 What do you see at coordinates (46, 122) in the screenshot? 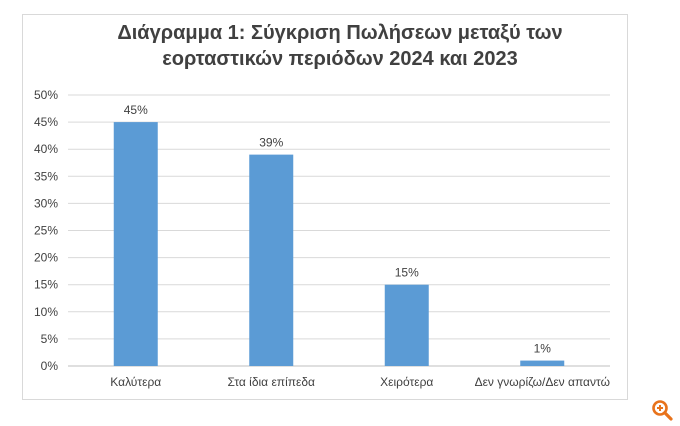
I see `y-tick-label: 45%` at bounding box center [46, 122].